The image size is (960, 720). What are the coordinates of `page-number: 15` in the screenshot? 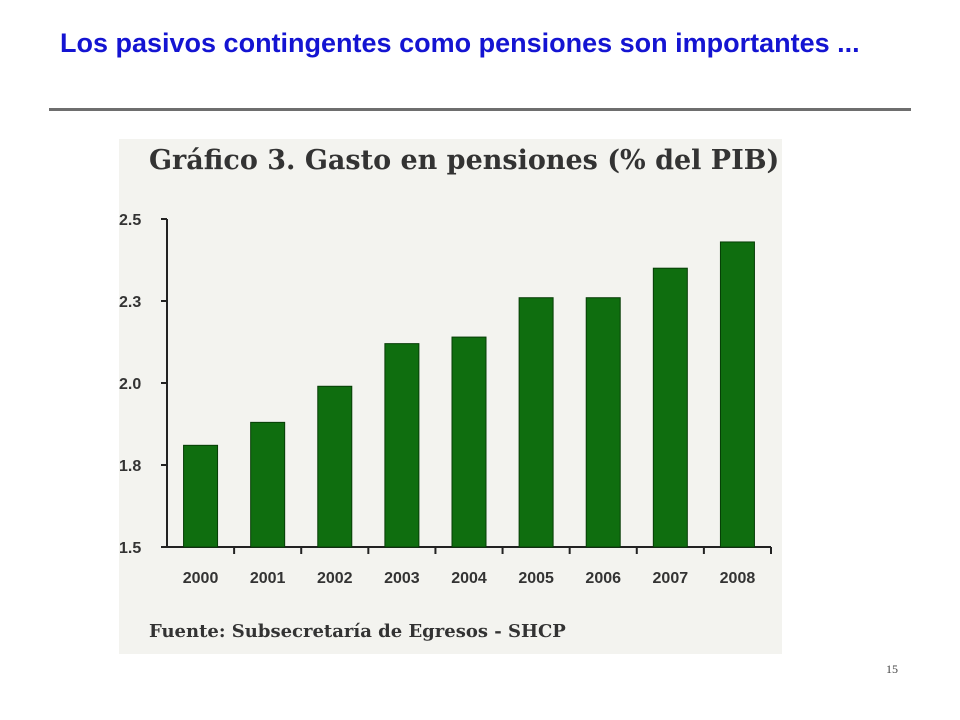 It's located at (892, 669).